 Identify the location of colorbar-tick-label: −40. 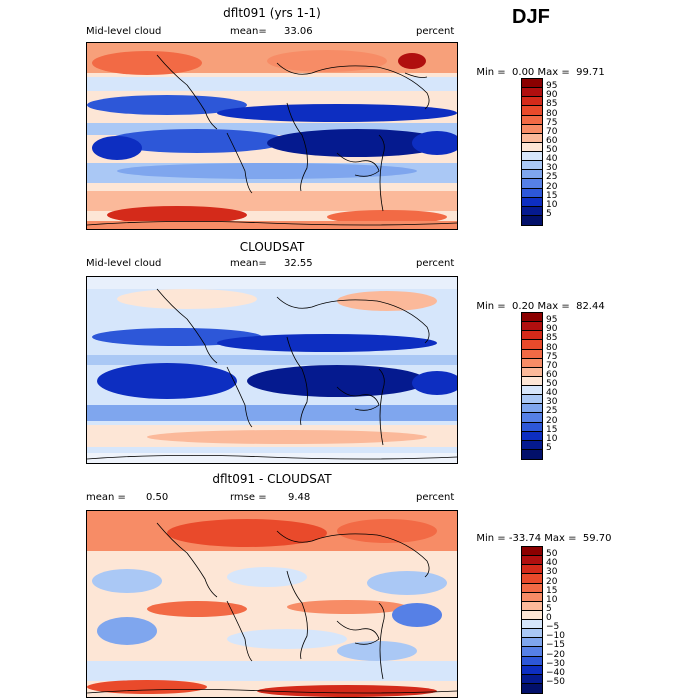
(555, 672).